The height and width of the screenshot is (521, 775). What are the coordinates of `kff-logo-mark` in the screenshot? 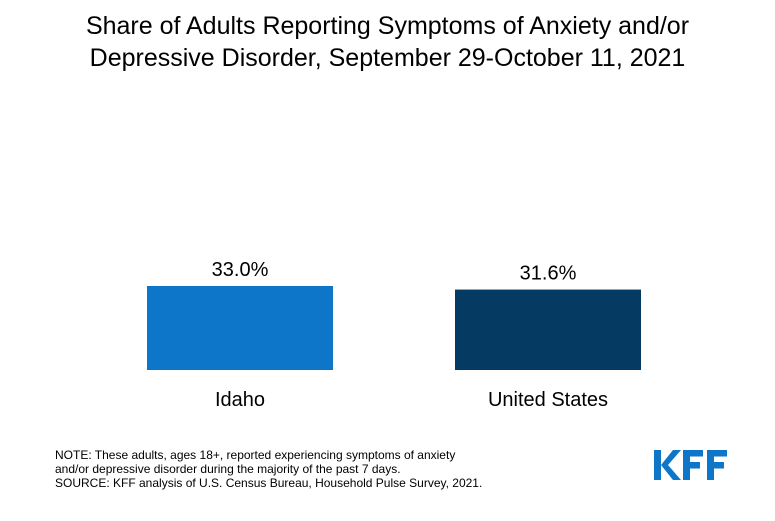 It's located at (690, 465).